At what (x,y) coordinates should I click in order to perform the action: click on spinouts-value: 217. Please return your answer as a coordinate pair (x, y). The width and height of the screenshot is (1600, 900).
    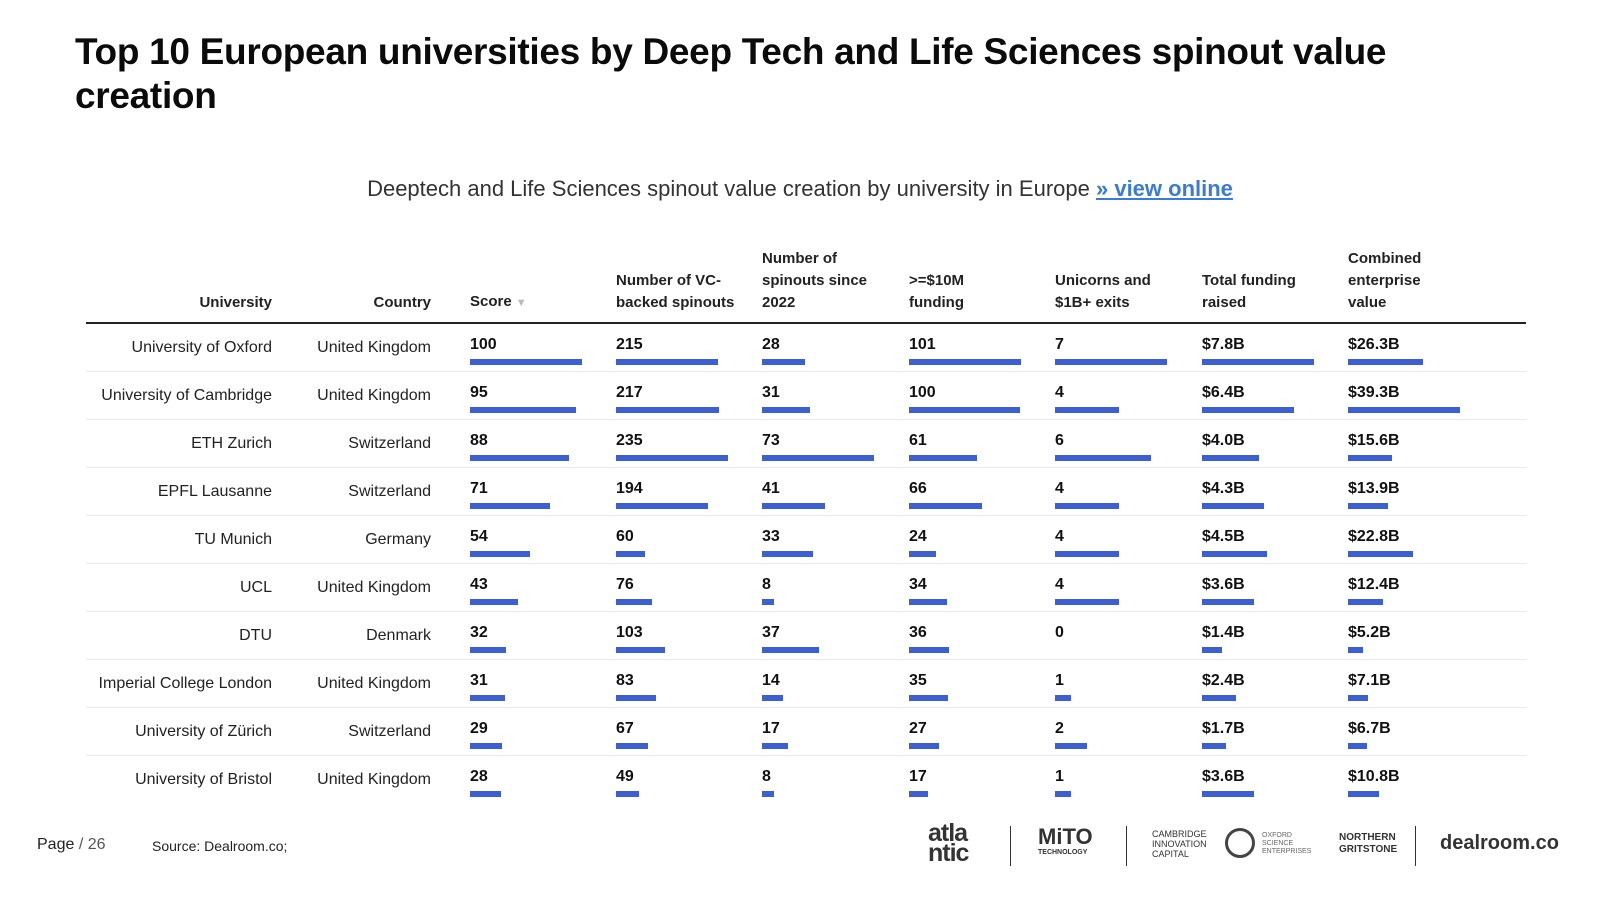
    Looking at the image, I should click on (629, 392).